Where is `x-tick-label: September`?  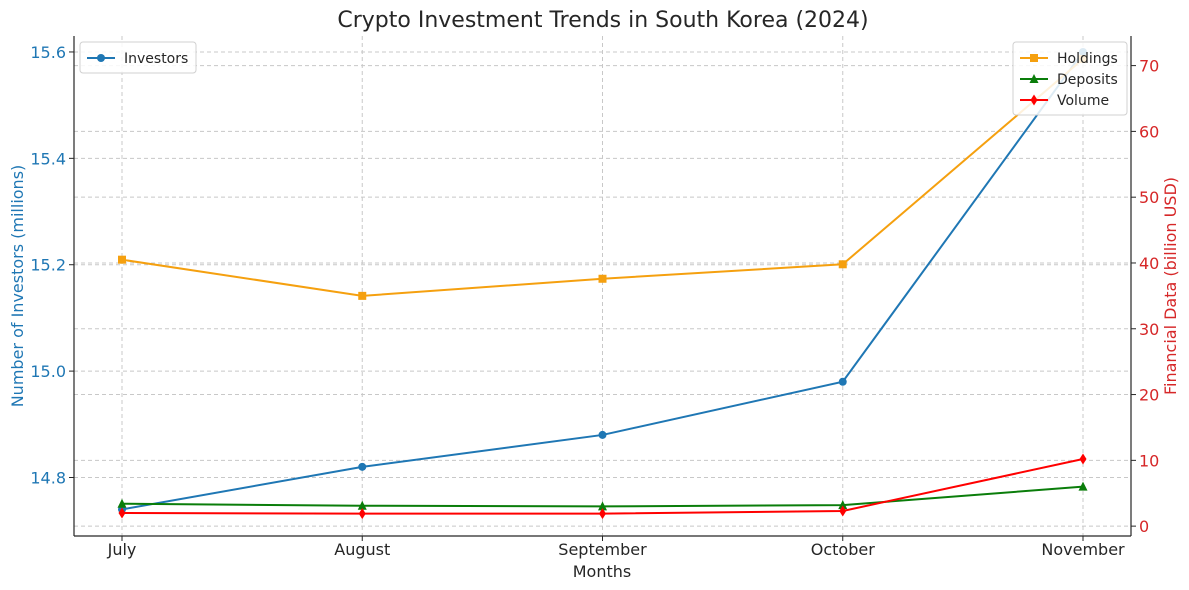
x-tick-label: September is located at coordinates (602, 549).